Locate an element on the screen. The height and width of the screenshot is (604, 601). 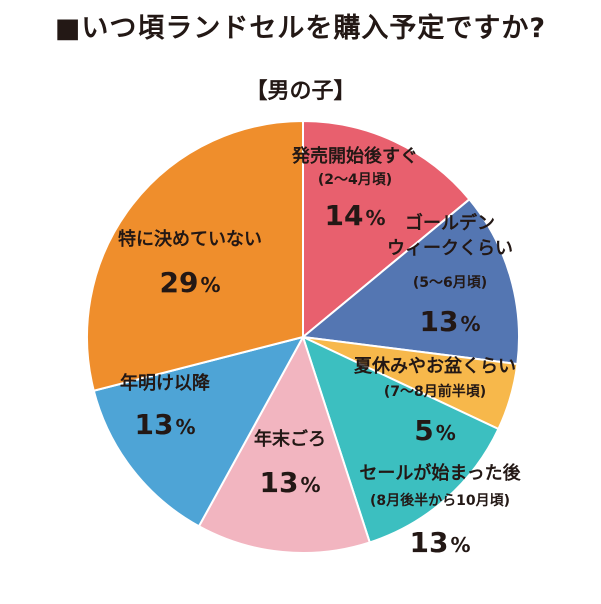
slice-sublabel: (5〜6月頃) is located at coordinates (450, 283).